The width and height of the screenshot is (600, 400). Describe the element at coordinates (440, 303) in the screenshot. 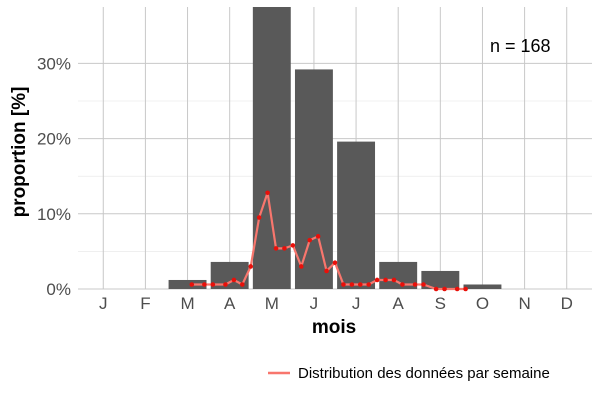

I see `x-tick-label: S` at that location.